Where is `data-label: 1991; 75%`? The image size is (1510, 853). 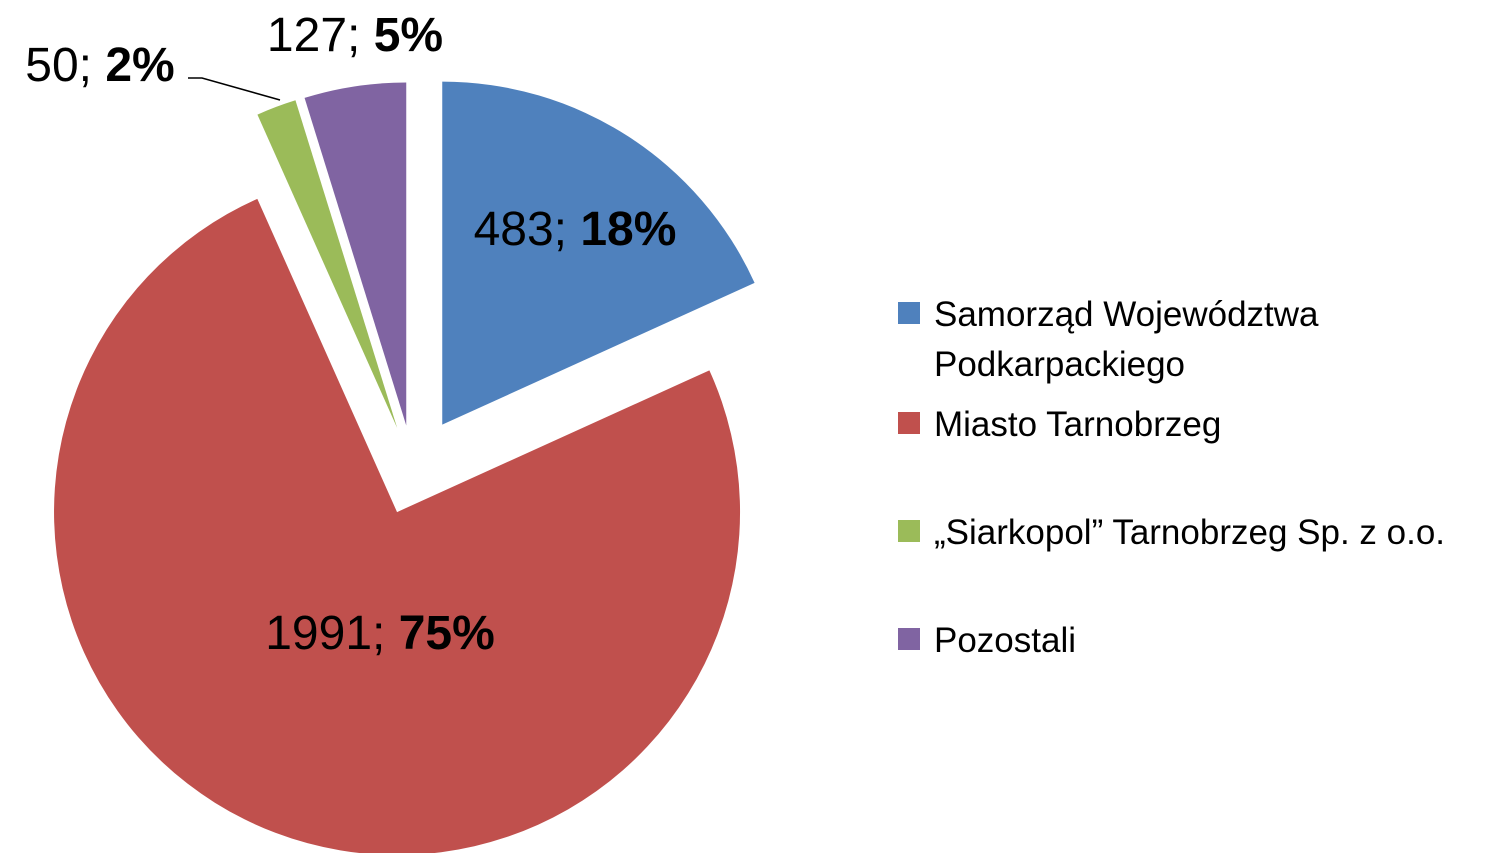 data-label: 1991; 75% is located at coordinates (380, 633).